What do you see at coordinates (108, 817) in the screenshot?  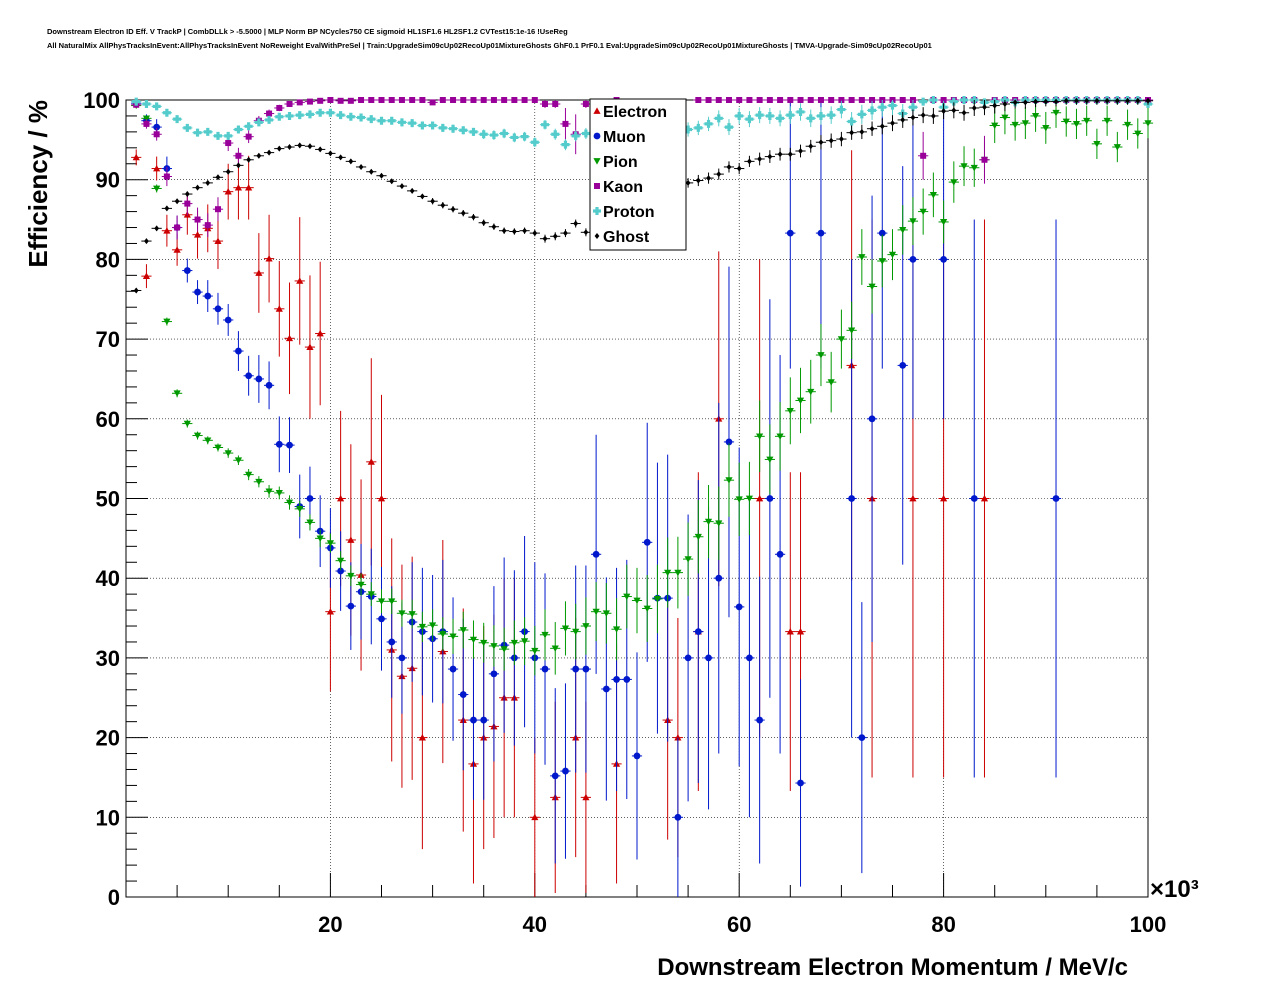 I see `y-tick-label: 10` at bounding box center [108, 817].